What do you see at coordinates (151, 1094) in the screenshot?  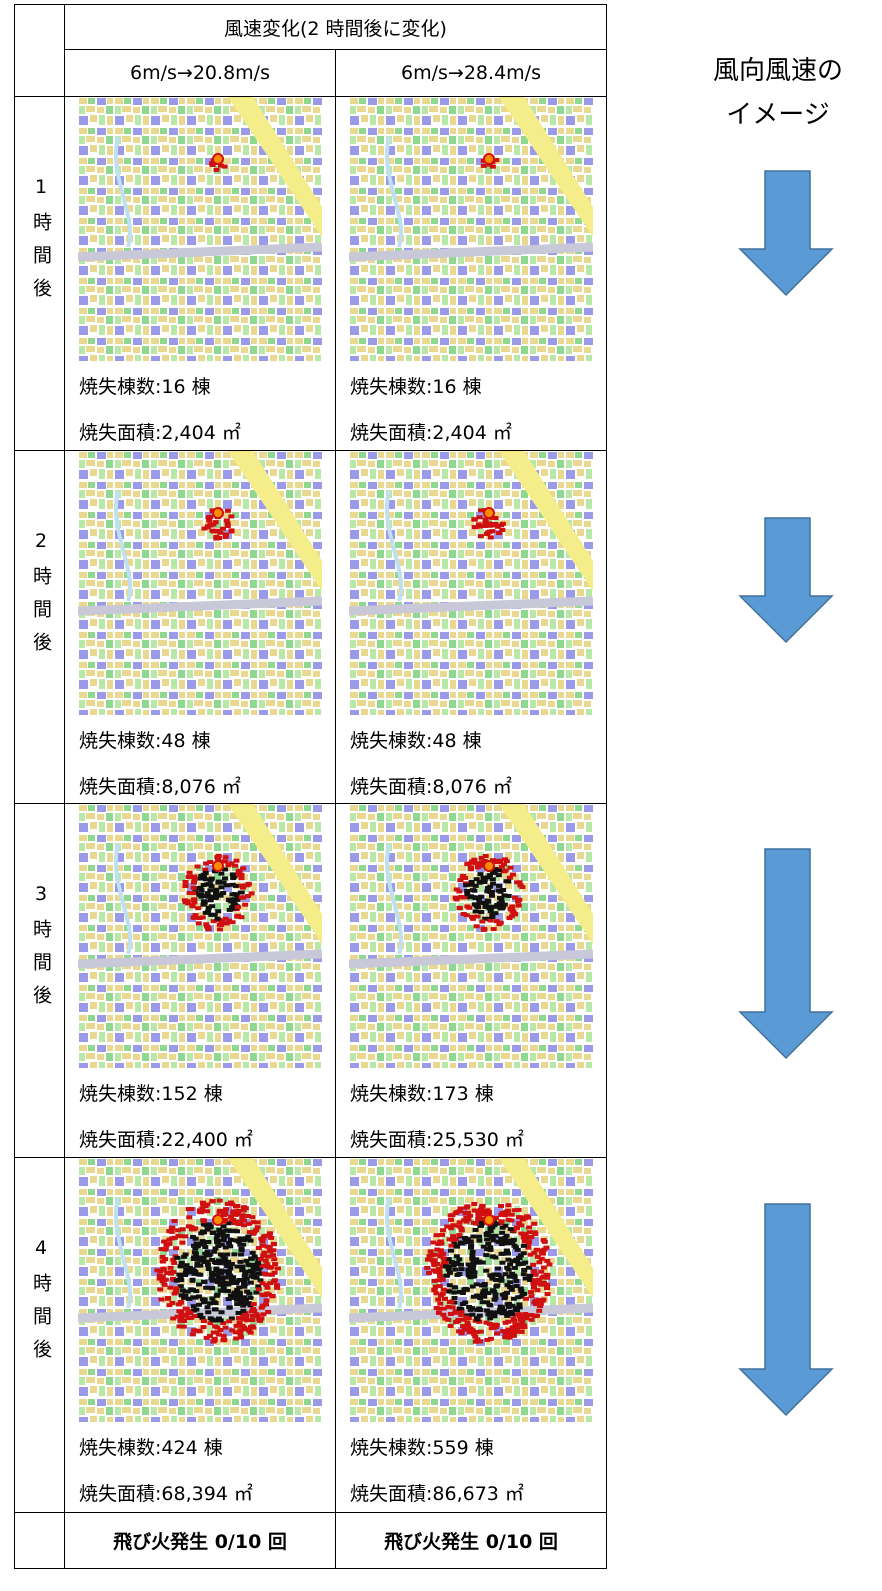 I see `burned-buildings: 焼失棟数:152 棟` at bounding box center [151, 1094].